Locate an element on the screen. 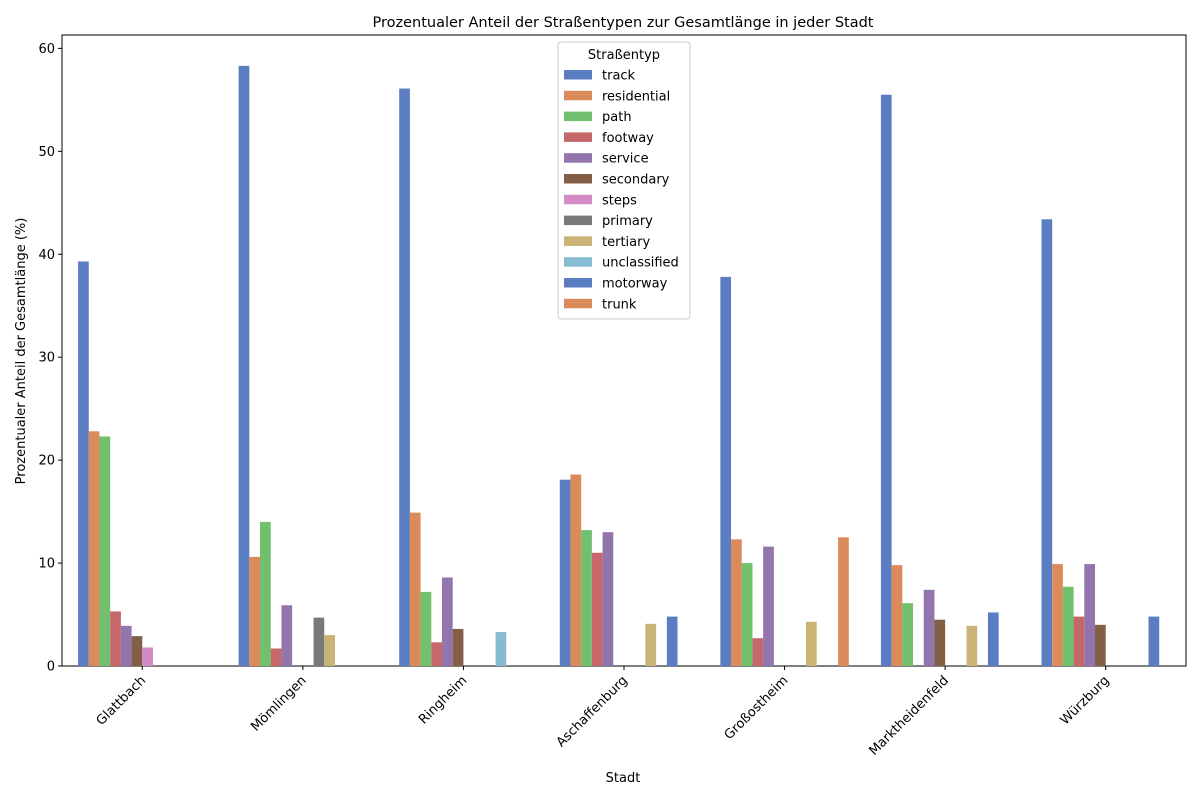  legend-label-residential: residential is located at coordinates (636, 96).